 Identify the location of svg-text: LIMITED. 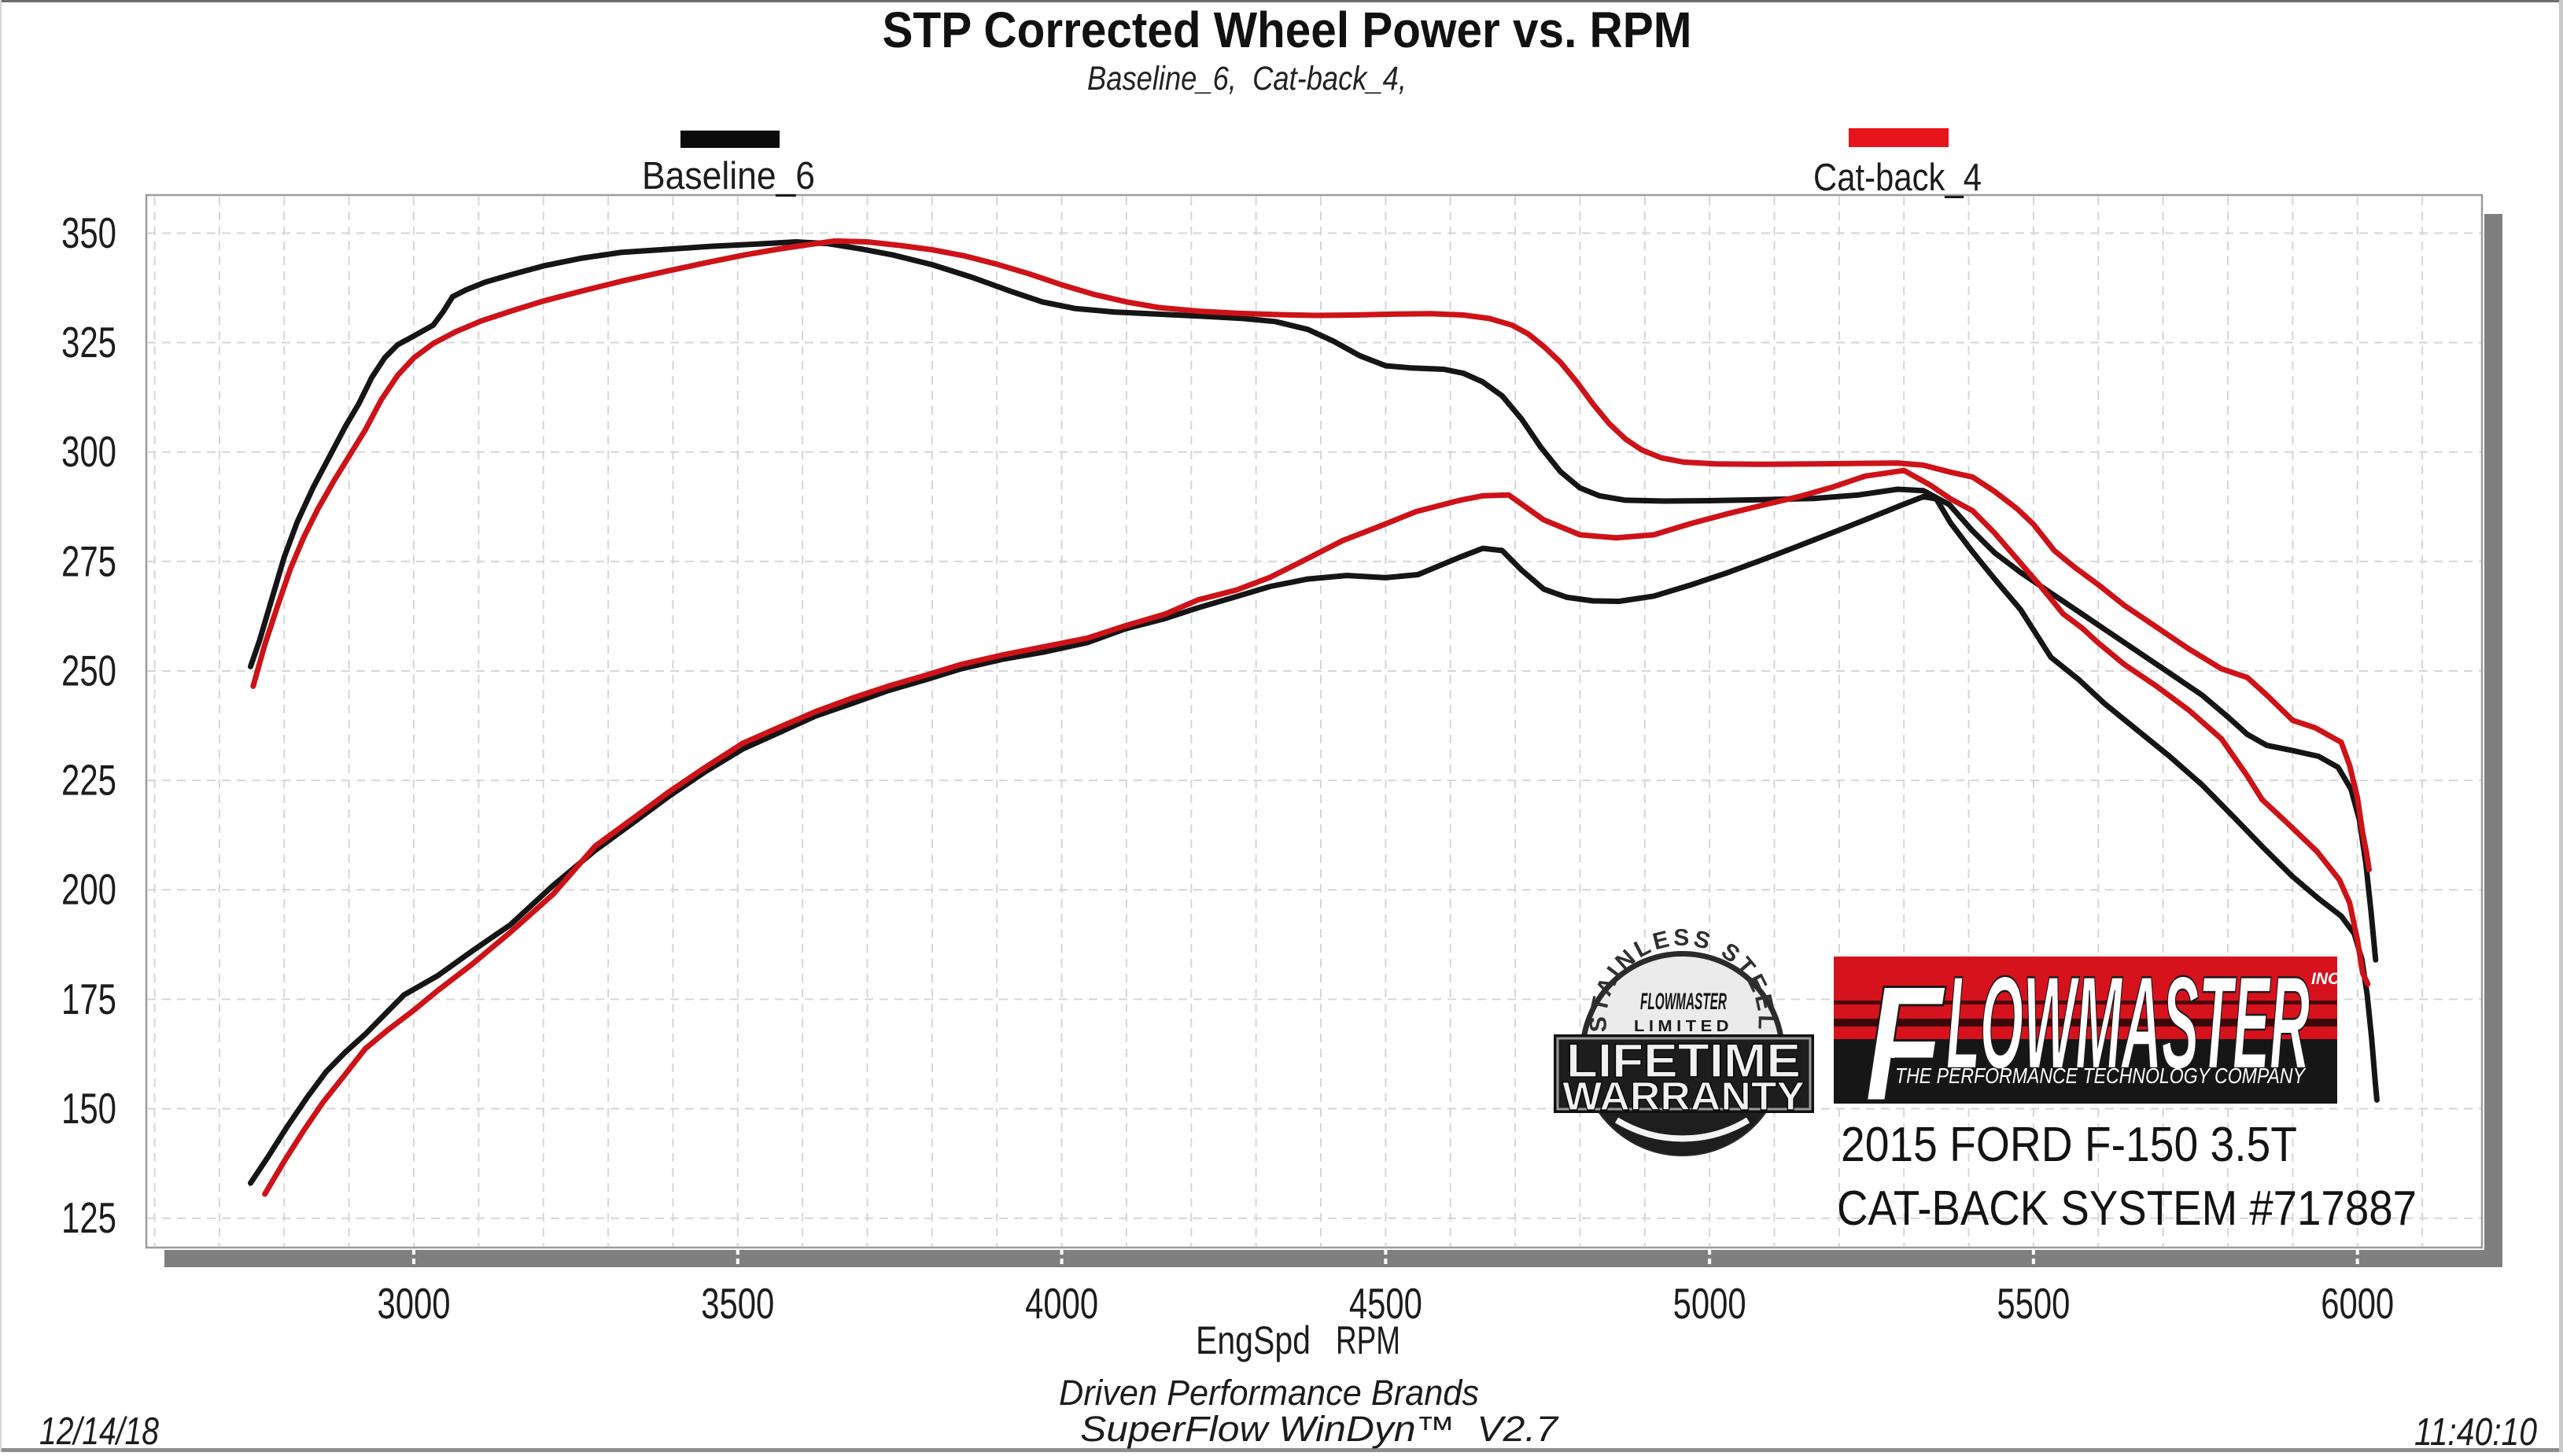
(1684, 1026).